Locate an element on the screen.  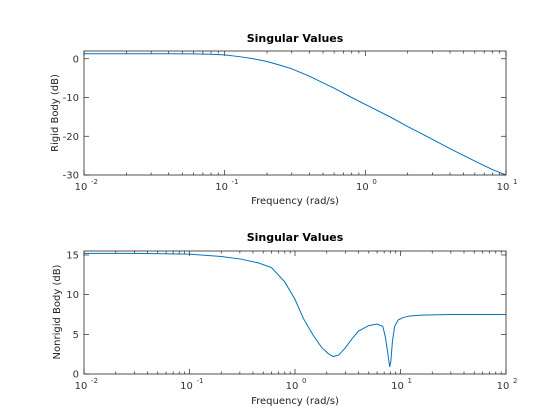
nonrigid-body-xtick-label-0: 10 is located at coordinates (81, 386).